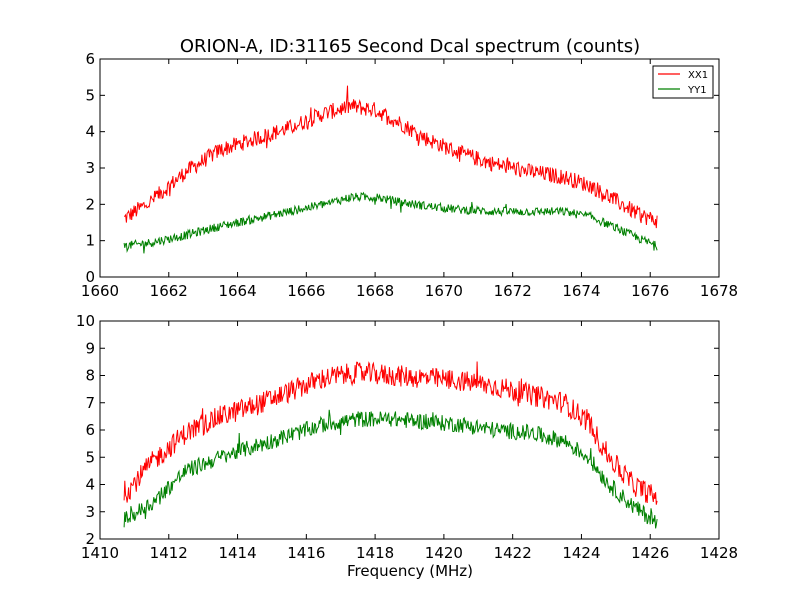 The width and height of the screenshot is (800, 600). Describe the element at coordinates (513, 291) in the screenshot. I see `x-tick-label: 1672` at that location.